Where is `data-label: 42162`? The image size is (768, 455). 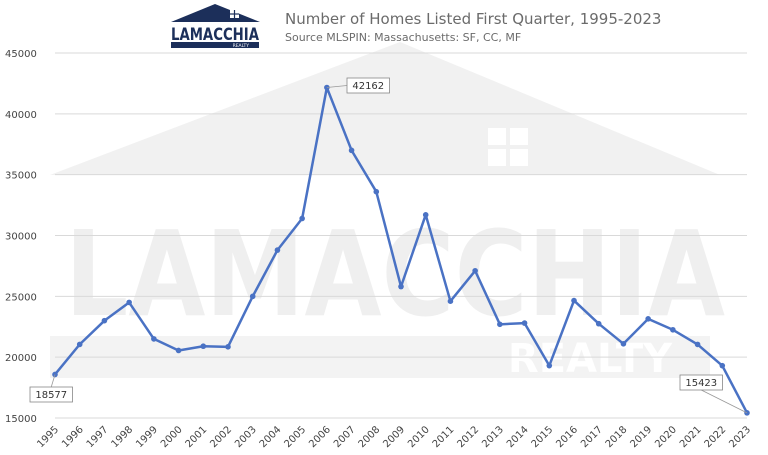 data-label: 42162 is located at coordinates (368, 86).